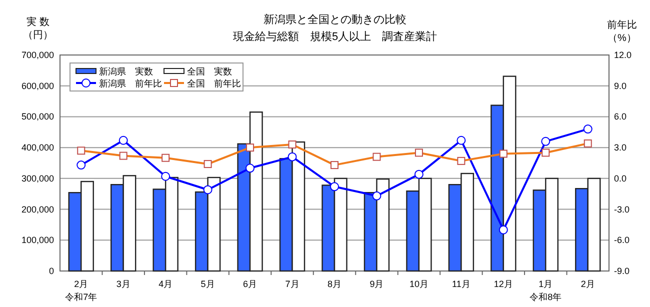  Describe the element at coordinates (620, 147) in the screenshot. I see `y2-tick-label: 3.0` at that location.